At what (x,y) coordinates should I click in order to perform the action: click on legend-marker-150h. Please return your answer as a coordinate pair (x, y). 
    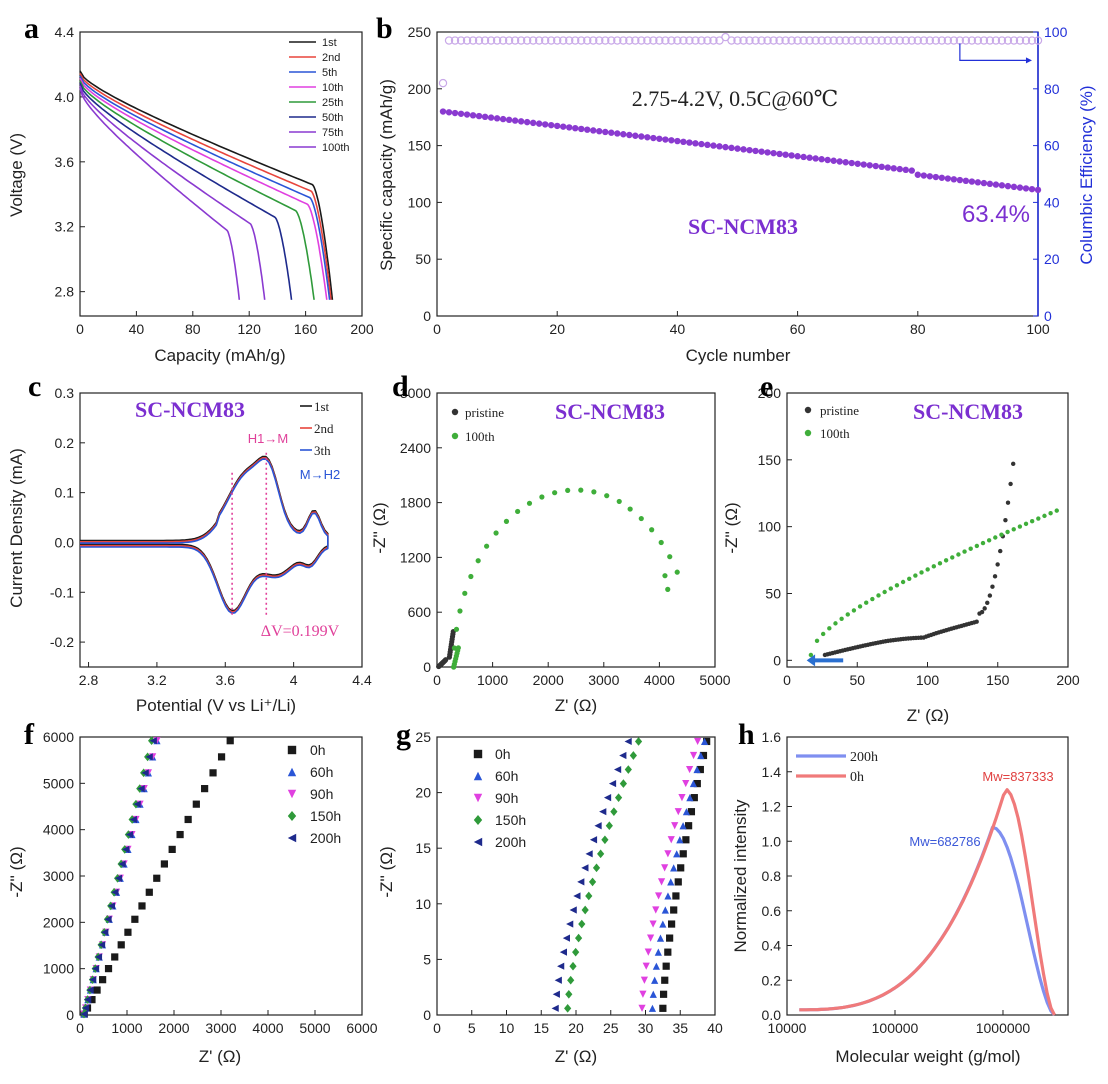
    Looking at the image, I should click on (478, 820).